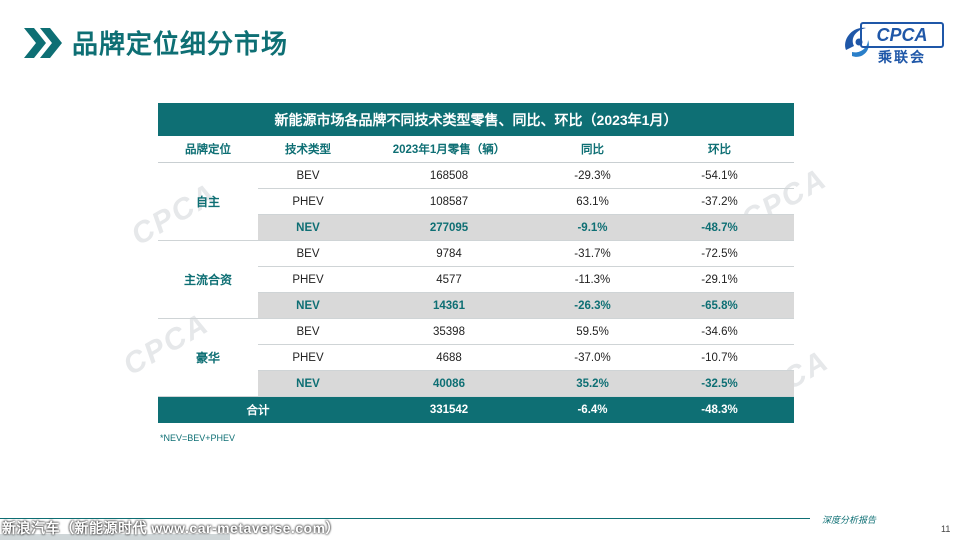  I want to click on page-number: 11, so click(946, 529).